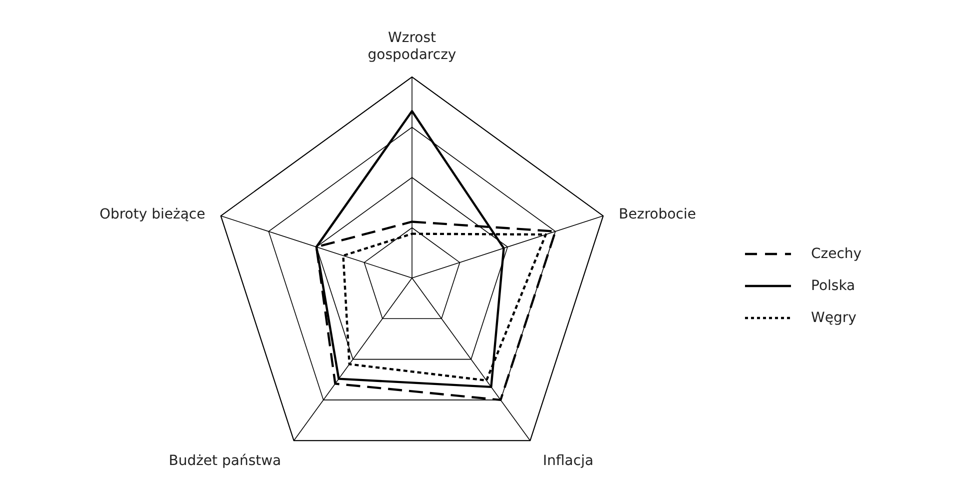  I want to click on legend-label: Węgry, so click(833, 318).